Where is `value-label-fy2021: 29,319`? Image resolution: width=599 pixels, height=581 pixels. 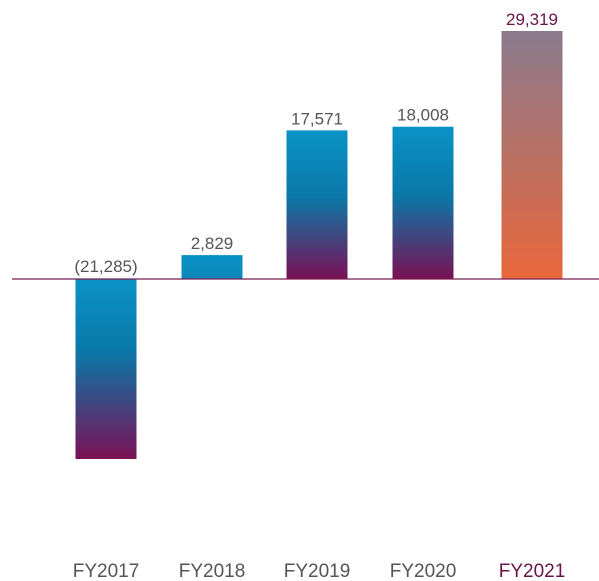 value-label-fy2021: 29,319 is located at coordinates (532, 19).